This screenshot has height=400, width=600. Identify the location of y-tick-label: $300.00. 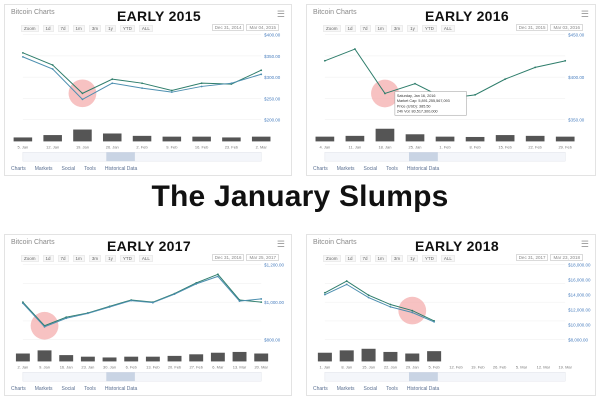
(272, 77).